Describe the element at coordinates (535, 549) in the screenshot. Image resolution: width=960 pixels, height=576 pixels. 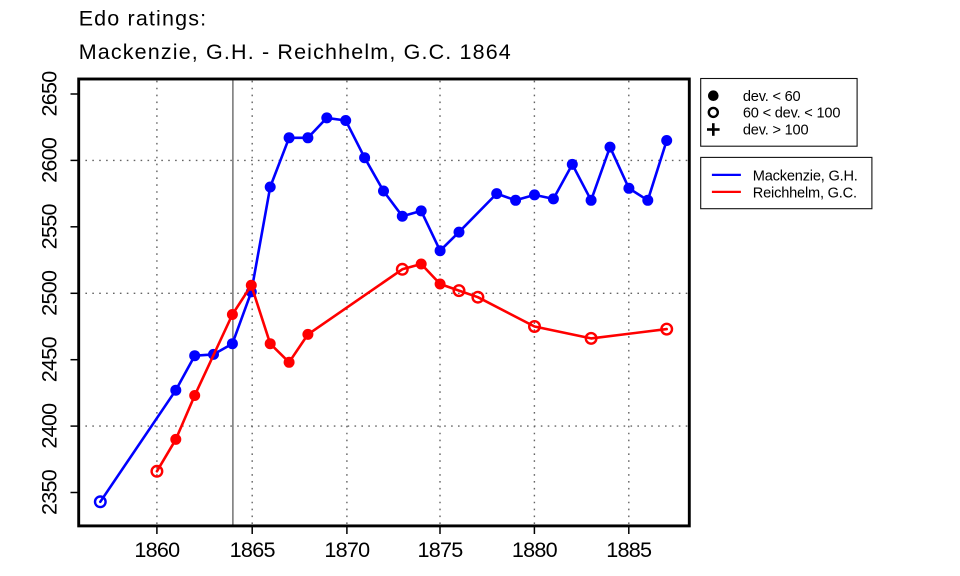
I see `svg-text: 1880` at that location.